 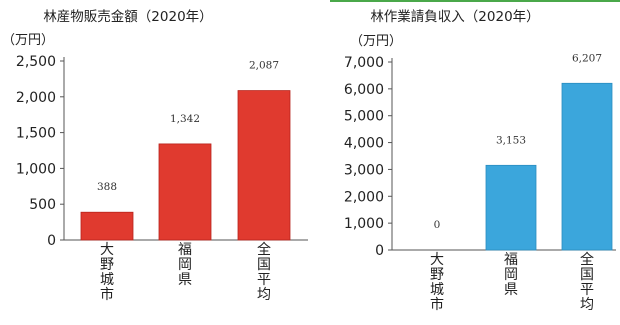 I want to click on y-tick-label: 2,500, so click(x=36, y=62).